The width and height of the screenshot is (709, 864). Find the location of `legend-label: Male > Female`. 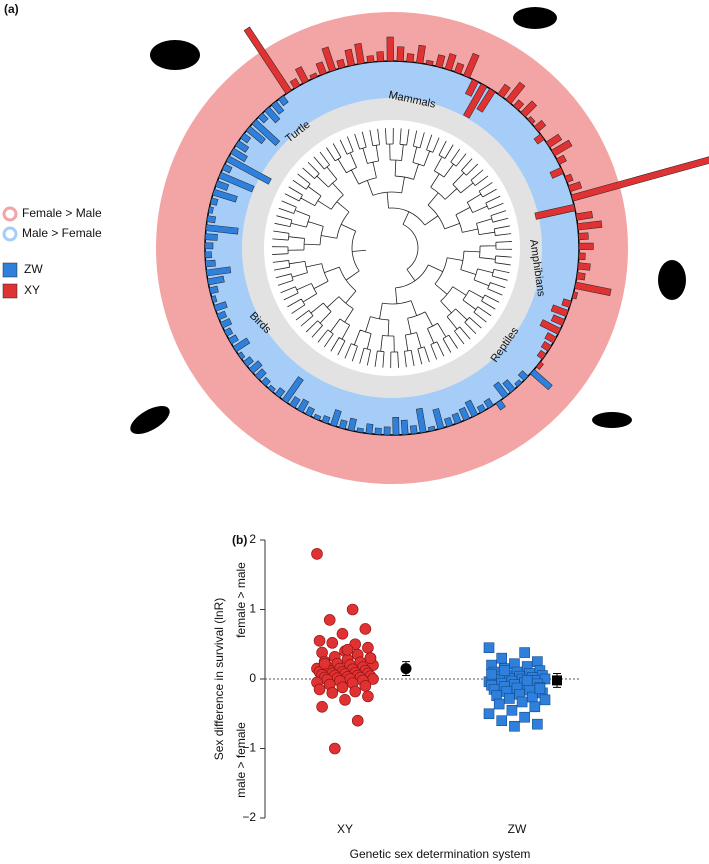

legend-label: Male > Female is located at coordinates (62, 233).